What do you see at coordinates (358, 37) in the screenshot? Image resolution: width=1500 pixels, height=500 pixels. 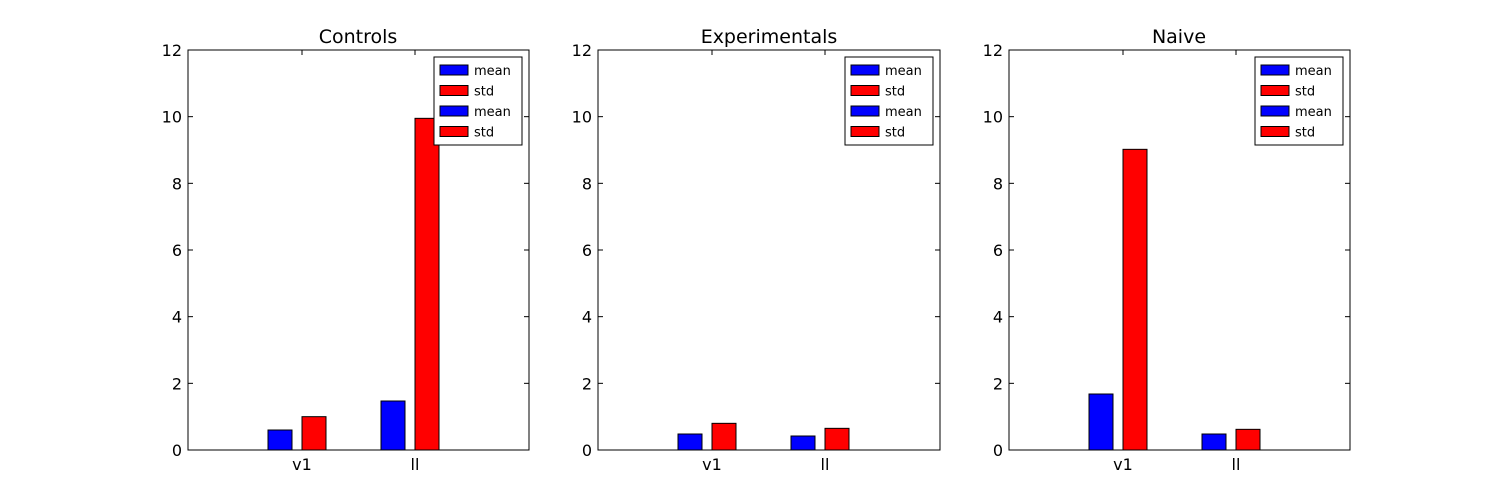 I see `chart-title: Controls` at bounding box center [358, 37].